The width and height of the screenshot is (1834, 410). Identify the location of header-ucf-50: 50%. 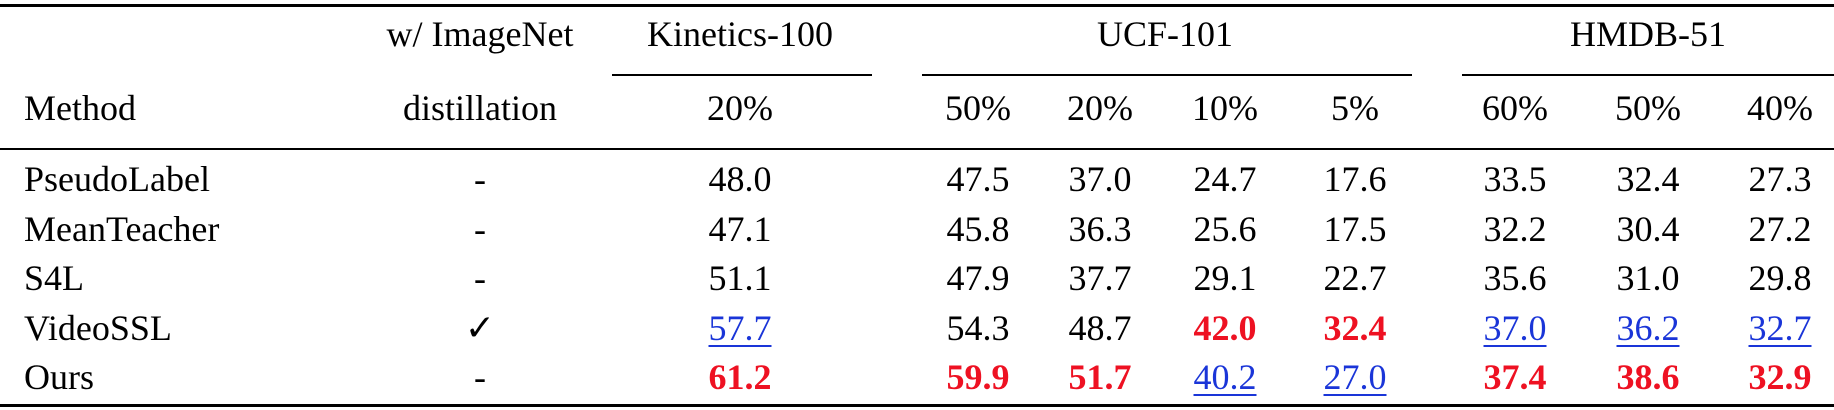
(978, 108).